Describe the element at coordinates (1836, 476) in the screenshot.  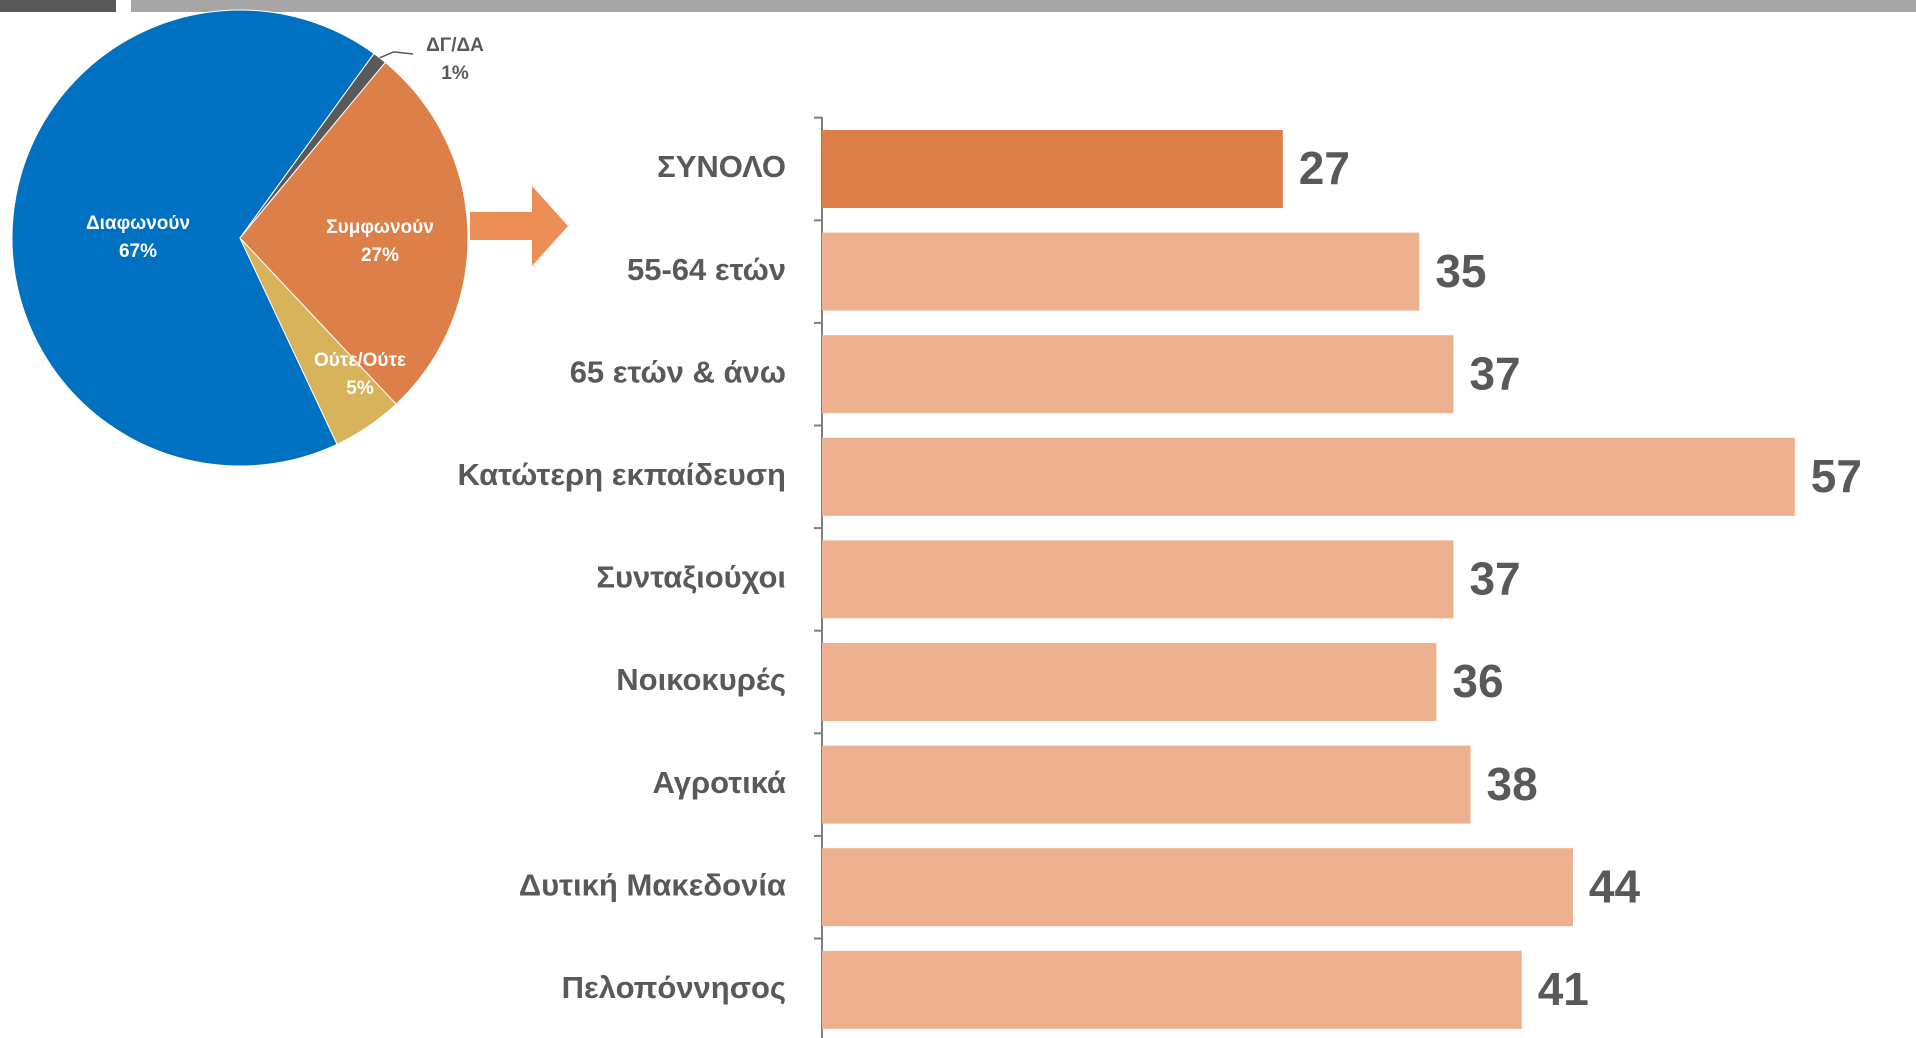
I see `value-label: 57` at that location.